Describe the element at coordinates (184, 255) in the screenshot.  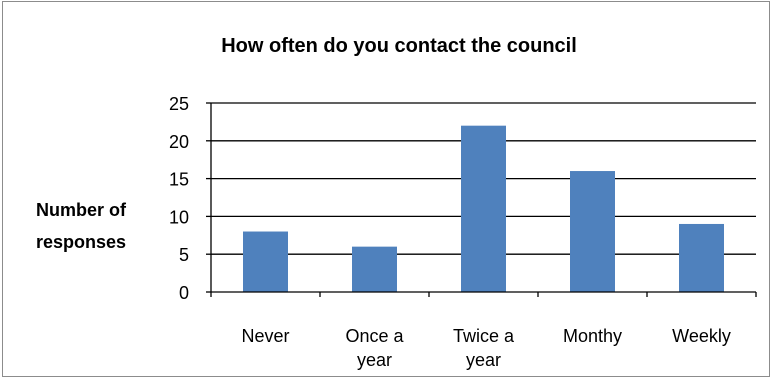
I see `y-tick-label: 5` at that location.